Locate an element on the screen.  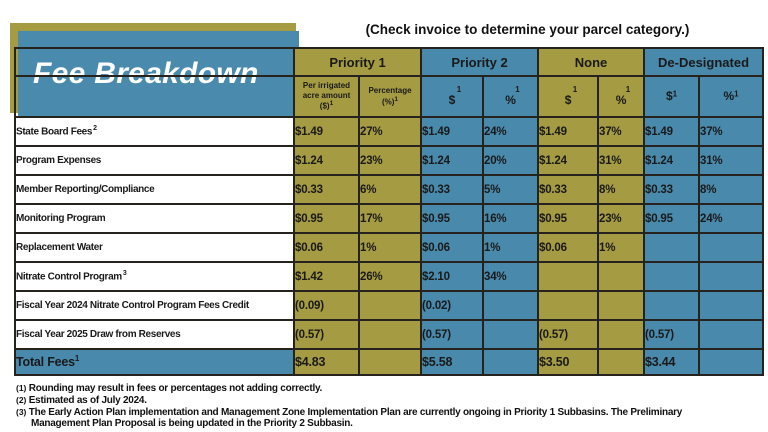
group-header-de-designated: De-Designated is located at coordinates (704, 62).